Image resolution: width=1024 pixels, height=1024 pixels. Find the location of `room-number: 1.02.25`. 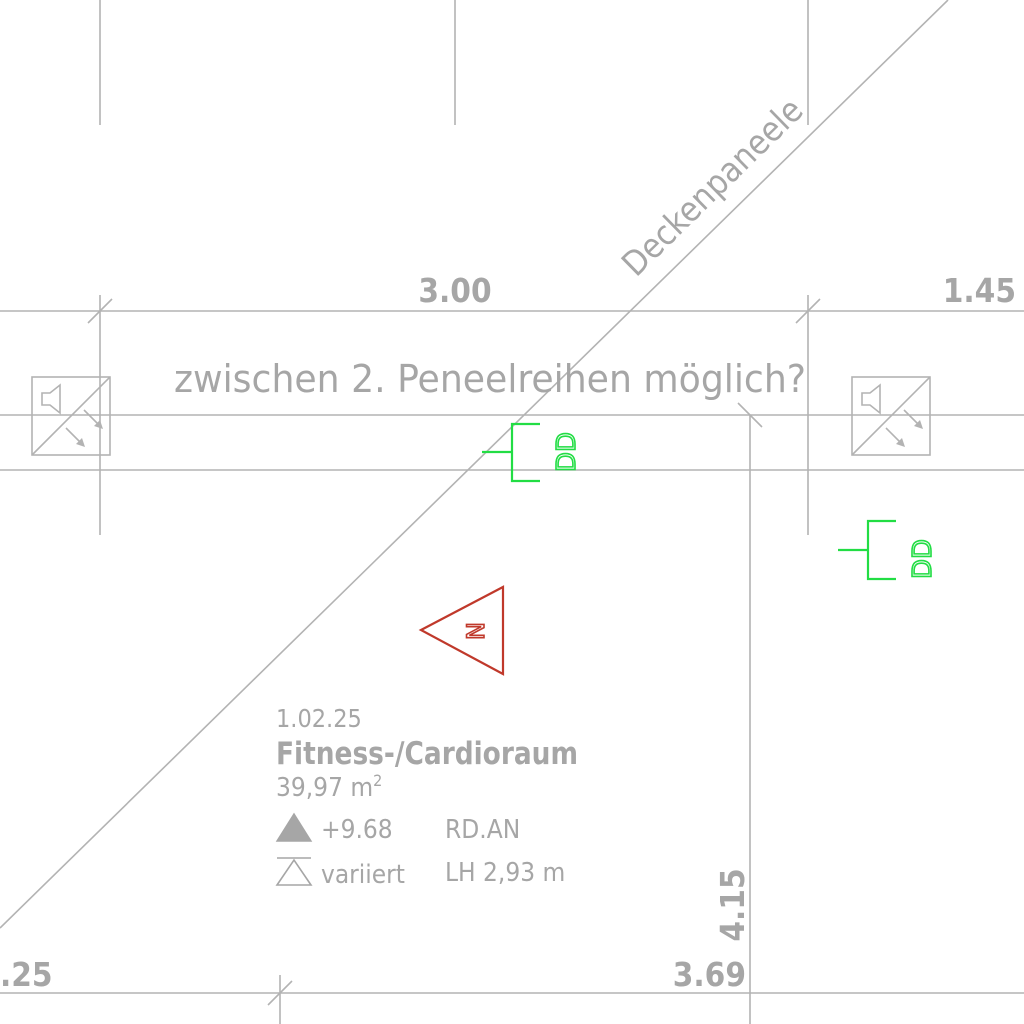

room-number: 1.02.25 is located at coordinates (319, 718).